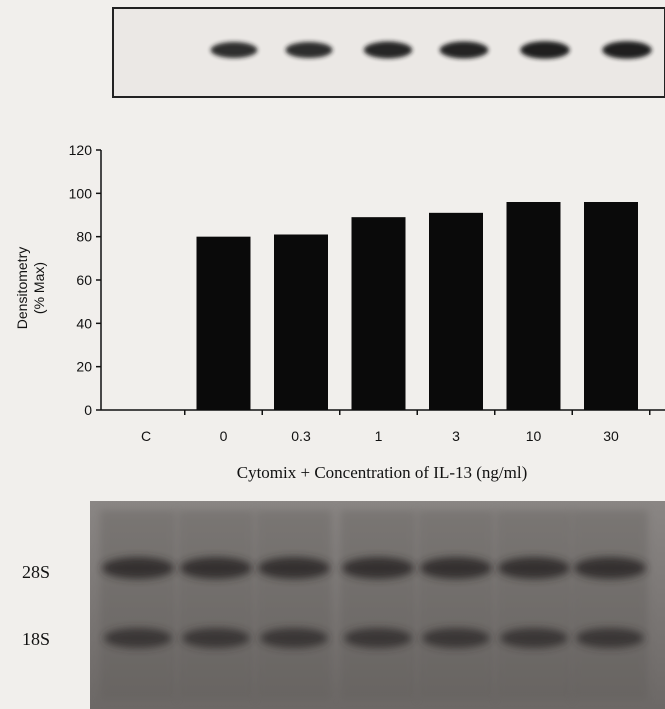 The image size is (665, 709). I want to click on y-tick-label: 40, so click(84, 323).